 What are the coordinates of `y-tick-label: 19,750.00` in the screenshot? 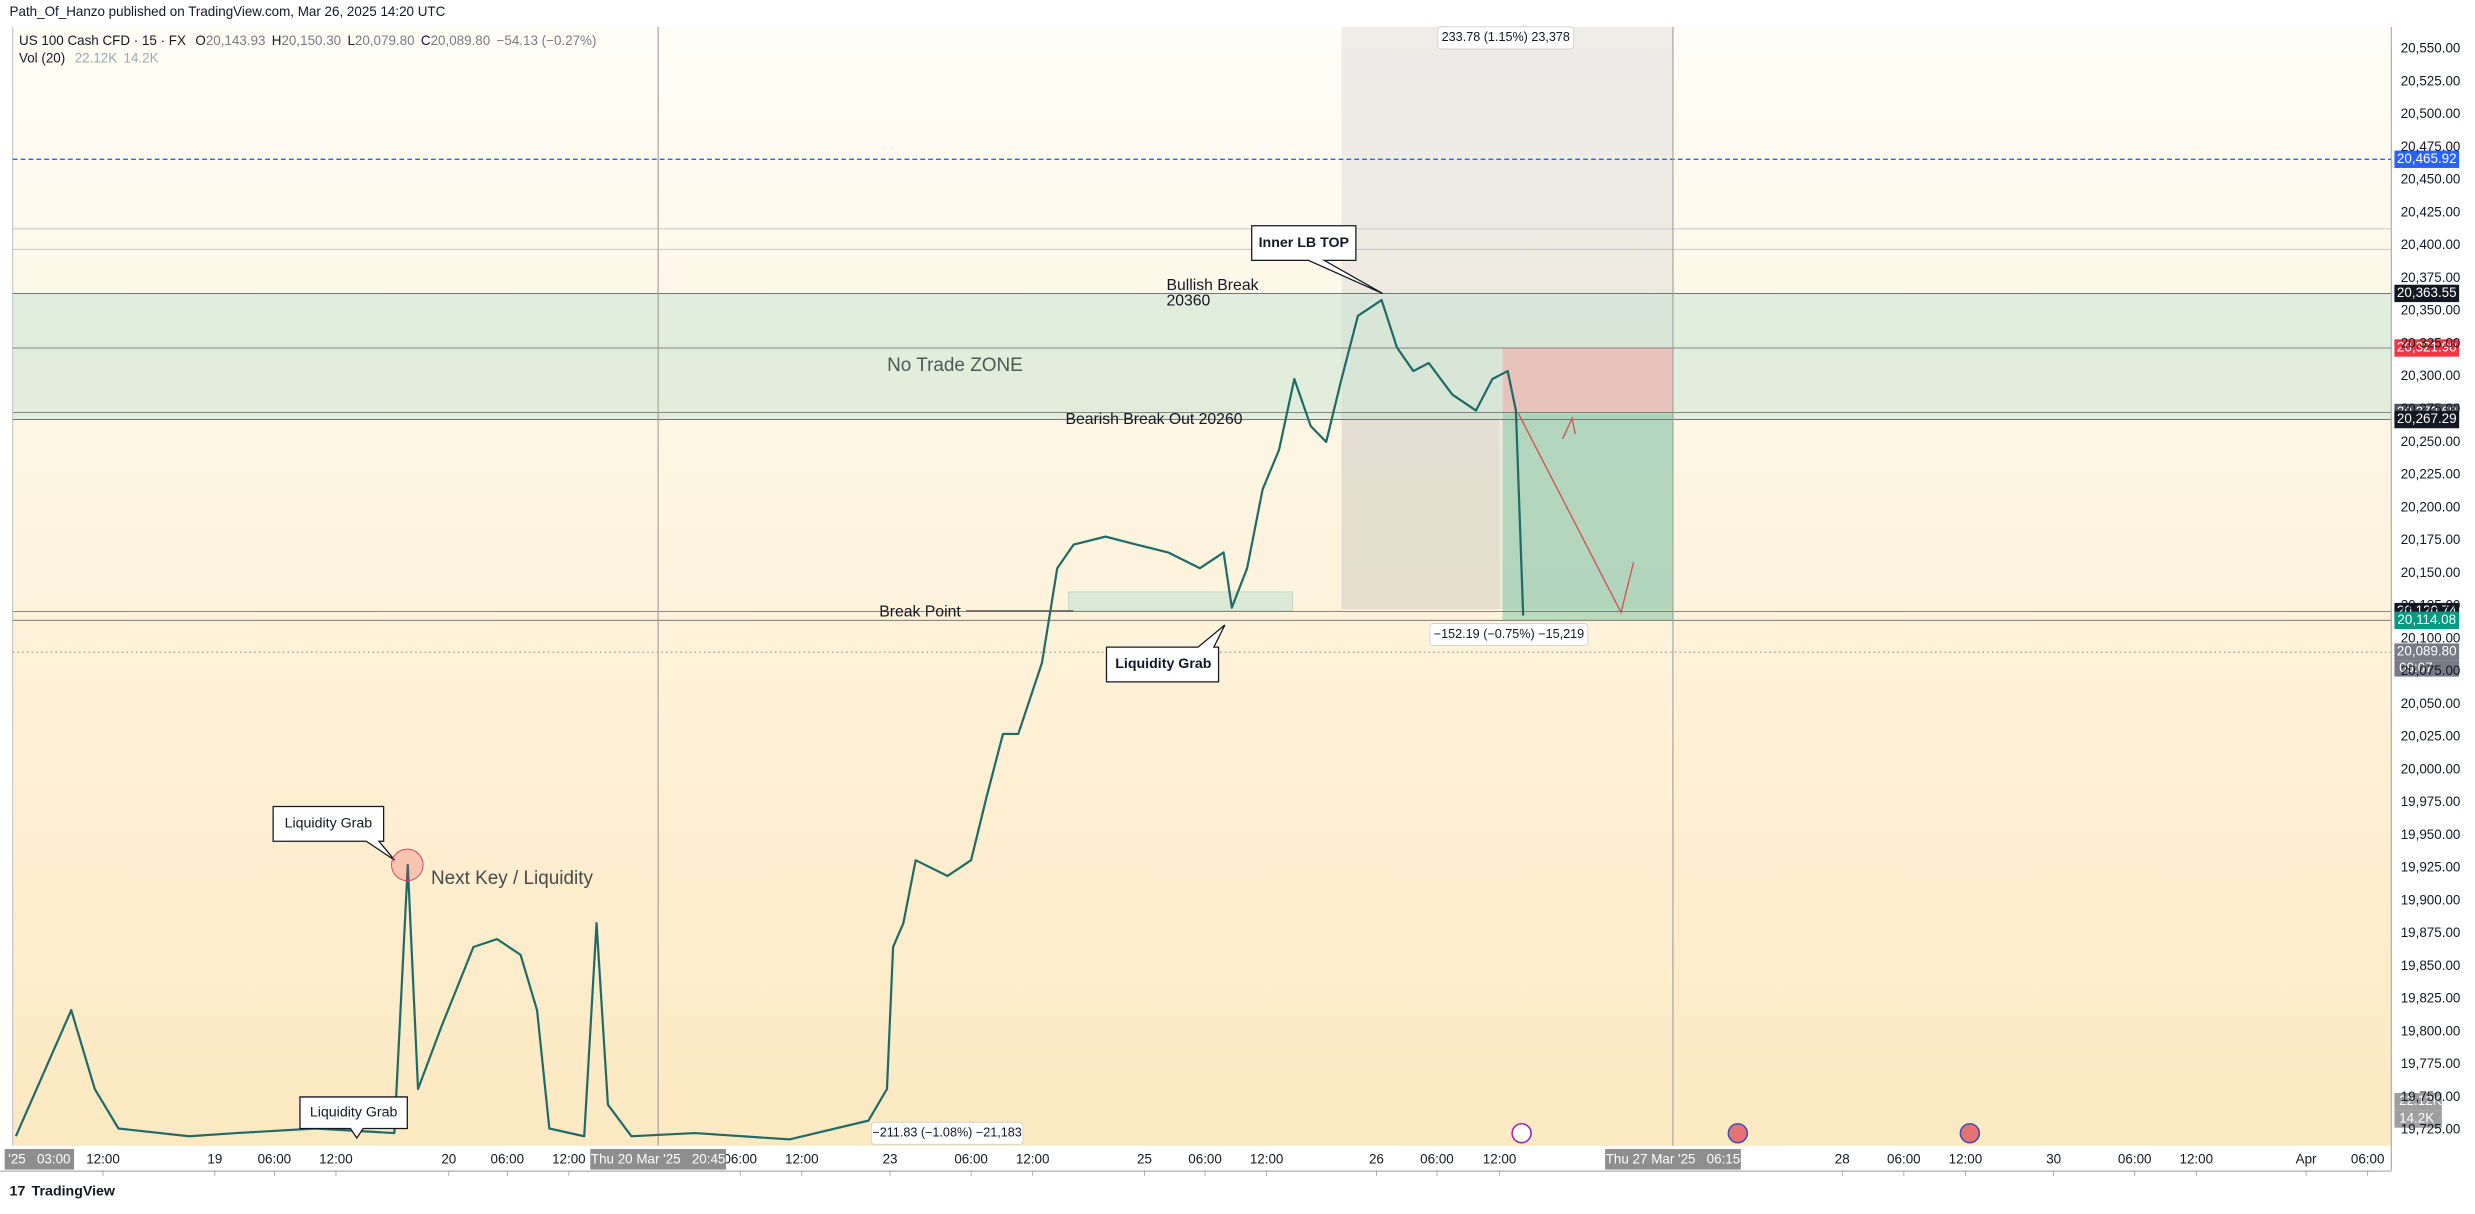 It's located at (2431, 1096).